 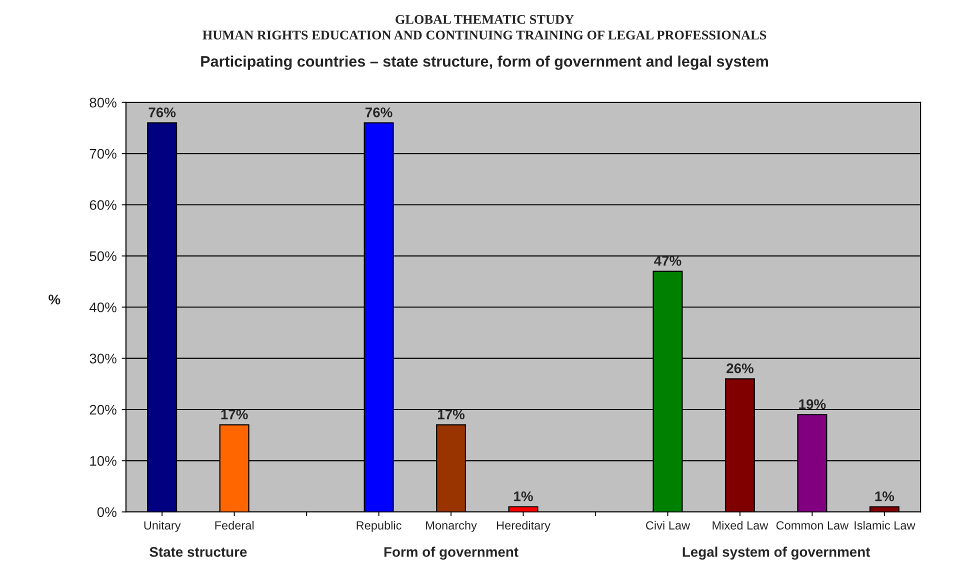 What do you see at coordinates (198, 552) in the screenshot?
I see `text: State structure` at bounding box center [198, 552].